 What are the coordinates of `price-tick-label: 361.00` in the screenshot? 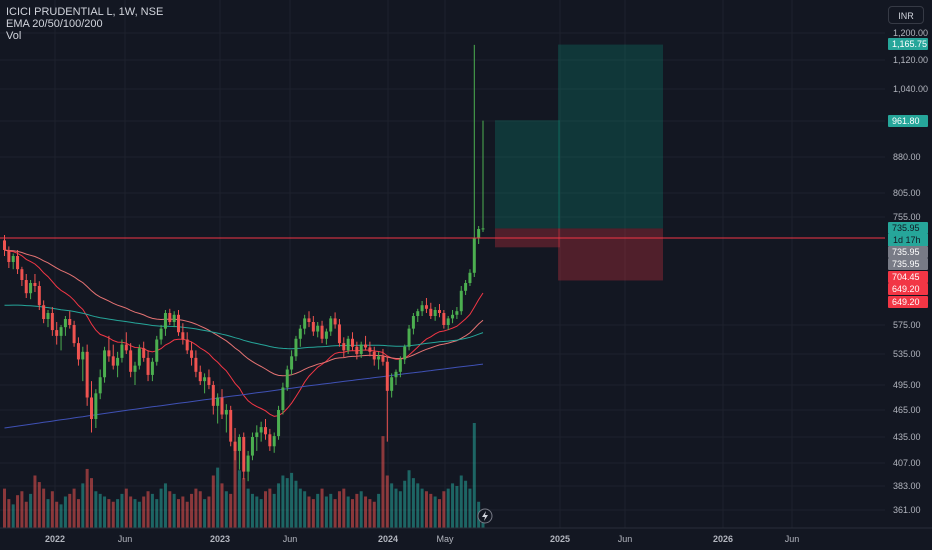 It's located at (907, 510).